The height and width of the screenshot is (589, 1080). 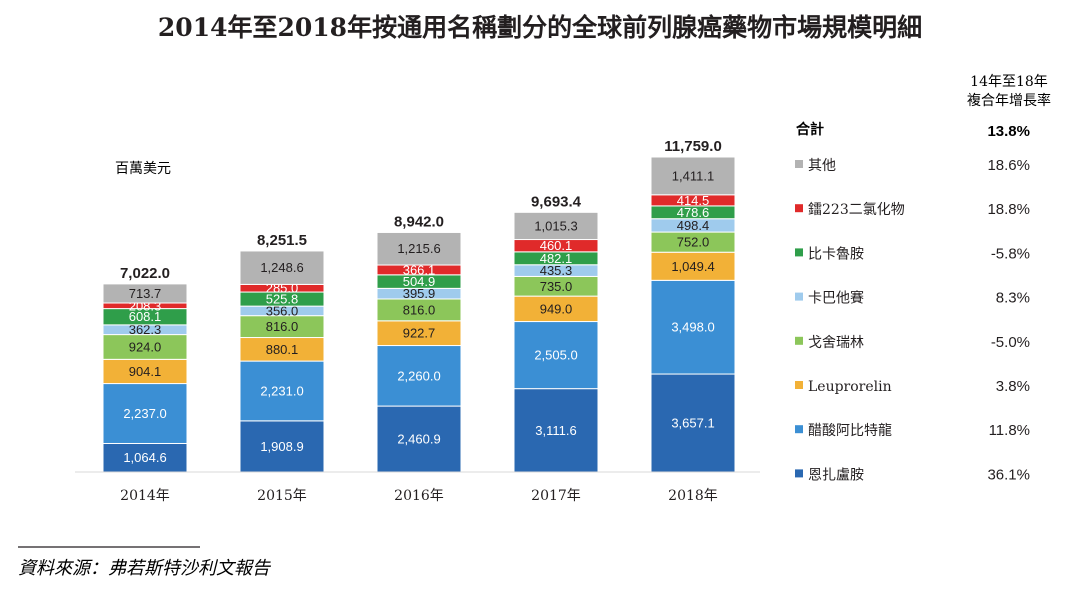 What do you see at coordinates (850, 387) in the screenshot?
I see `legend-series-name: Leuprorelin` at bounding box center [850, 387].